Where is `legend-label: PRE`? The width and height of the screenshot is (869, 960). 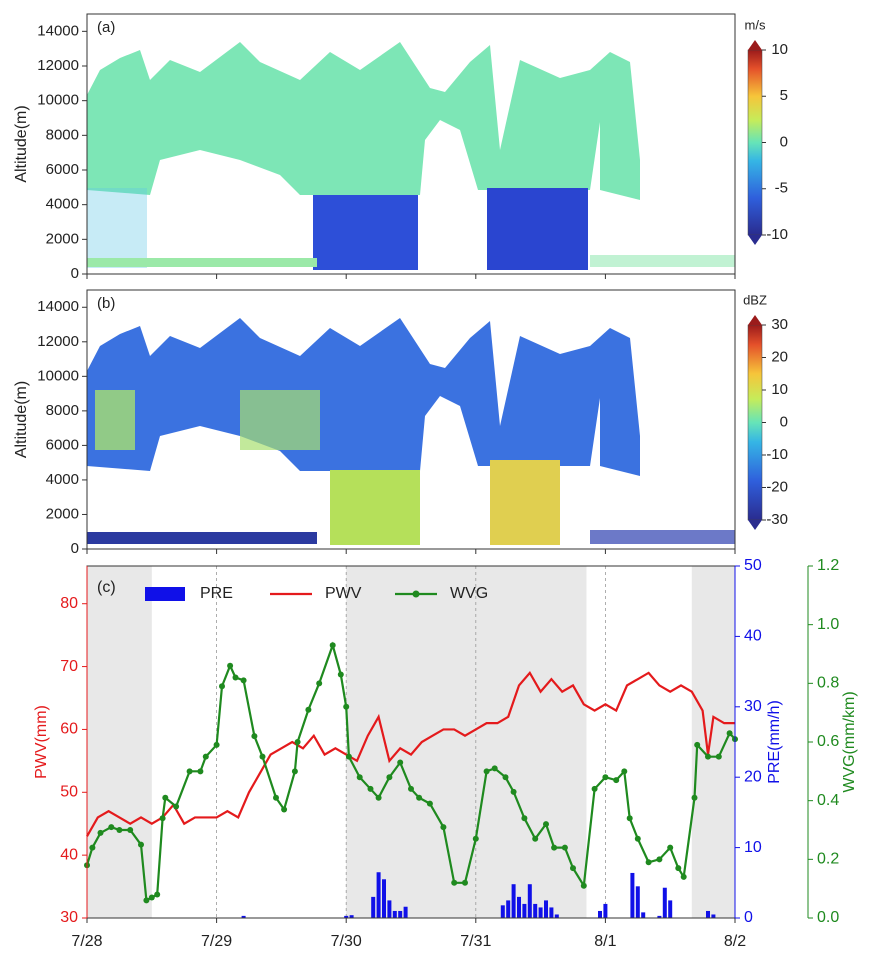
legend-label: PRE is located at coordinates (216, 593).